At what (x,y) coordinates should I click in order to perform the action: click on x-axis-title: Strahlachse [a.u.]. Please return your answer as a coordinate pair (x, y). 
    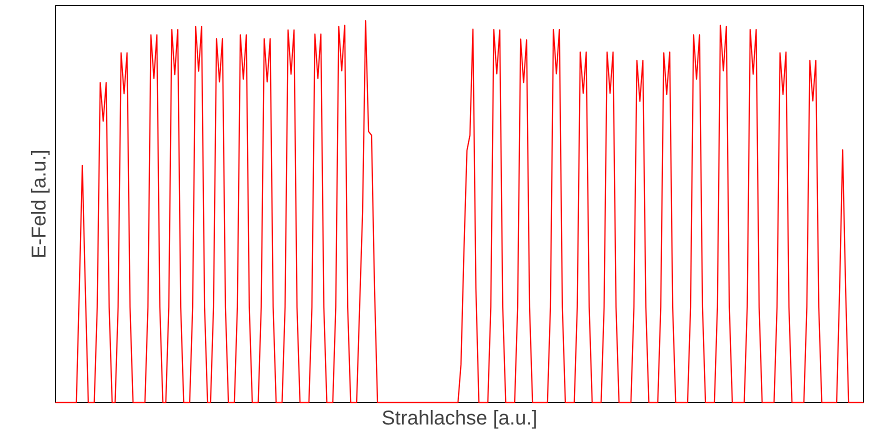
    Looking at the image, I should click on (460, 419).